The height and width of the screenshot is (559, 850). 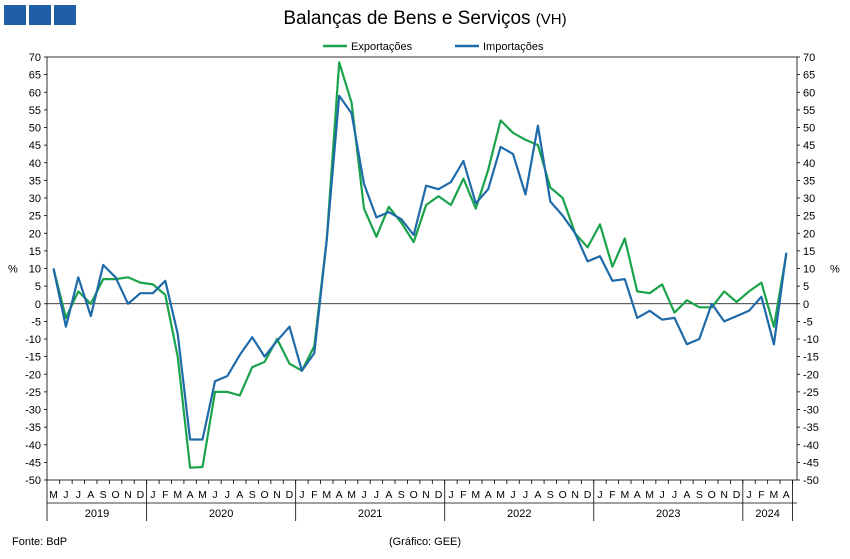 What do you see at coordinates (809, 76) in the screenshot?
I see `y-tick-label-right: 65` at bounding box center [809, 76].